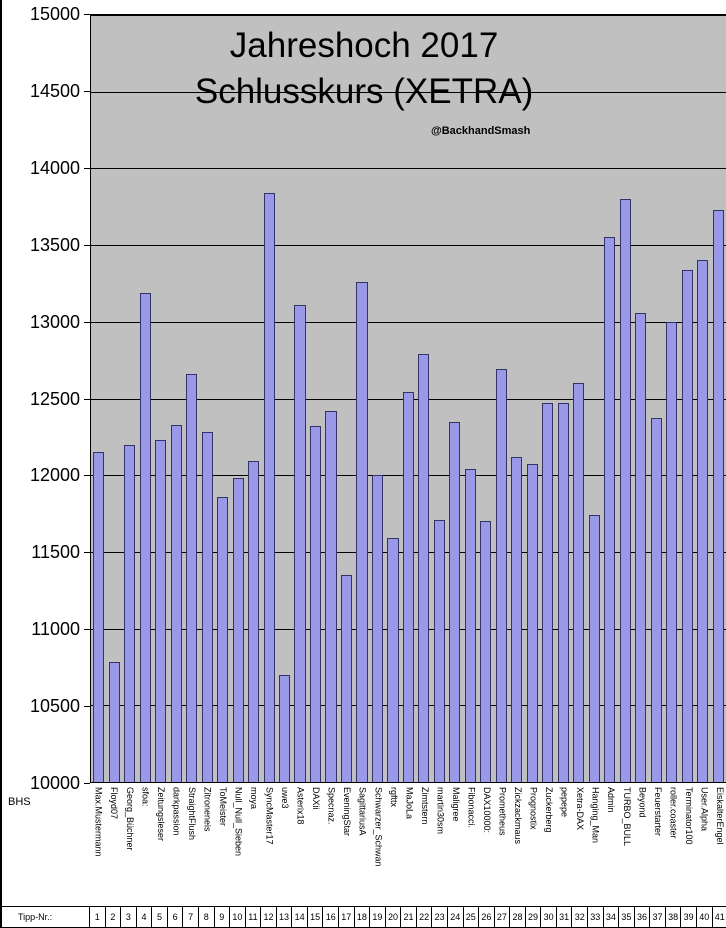 Image resolution: width=726 pixels, height=928 pixels. I want to click on x-category-label: moya, so click(254, 798).